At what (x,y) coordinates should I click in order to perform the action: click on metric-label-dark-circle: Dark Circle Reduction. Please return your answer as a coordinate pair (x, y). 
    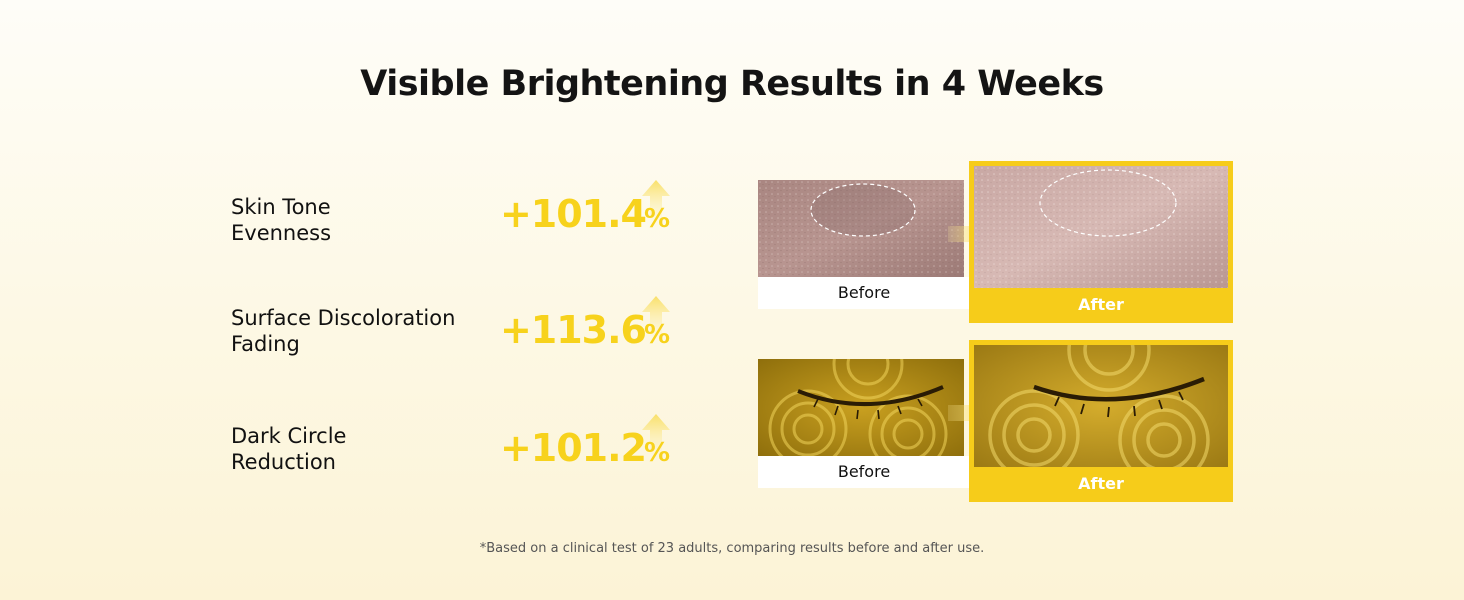
    Looking at the image, I should click on (288, 449).